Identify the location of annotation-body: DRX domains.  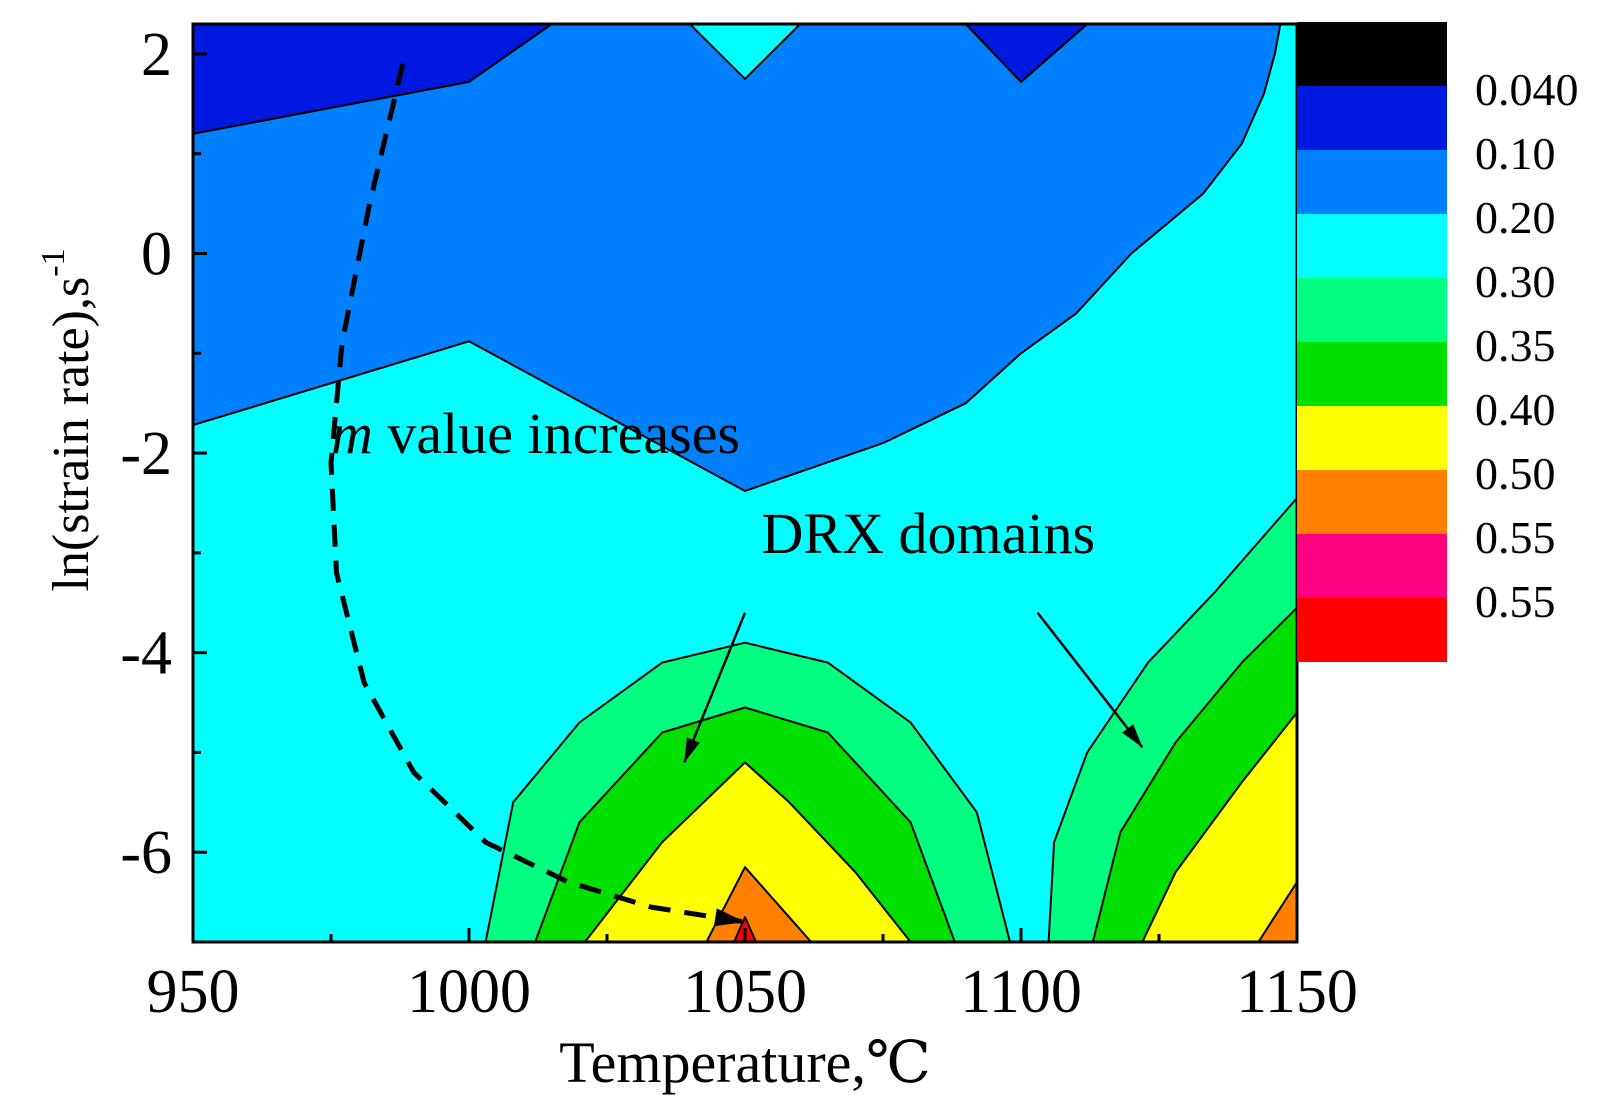
(929, 533).